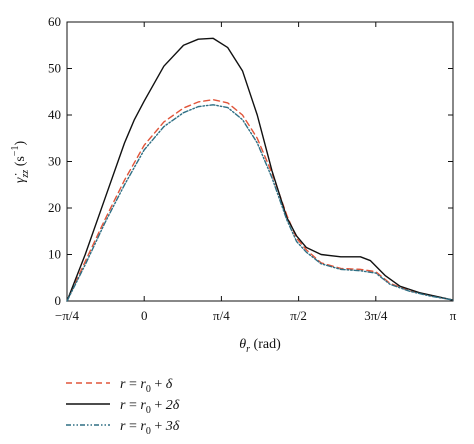 This screenshot has width=474, height=444. I want to click on x-tick-label: π/2, so click(298, 315).